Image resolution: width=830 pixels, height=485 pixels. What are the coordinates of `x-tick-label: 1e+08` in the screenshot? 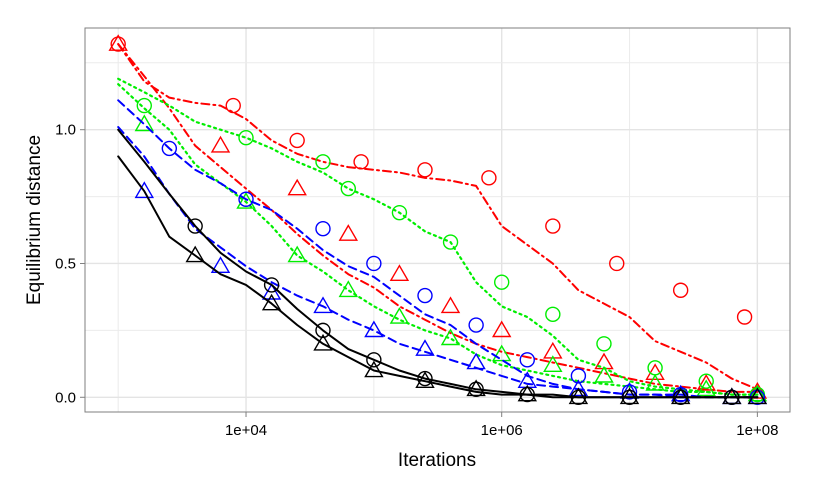 It's located at (757, 430).